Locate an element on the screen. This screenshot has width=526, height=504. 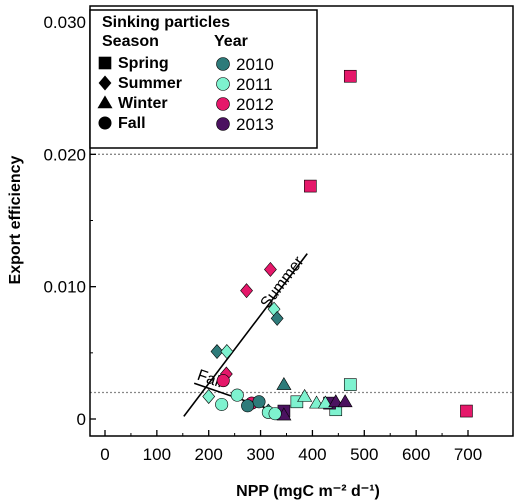
fit-line-summer is located at coordinates (245, 335).